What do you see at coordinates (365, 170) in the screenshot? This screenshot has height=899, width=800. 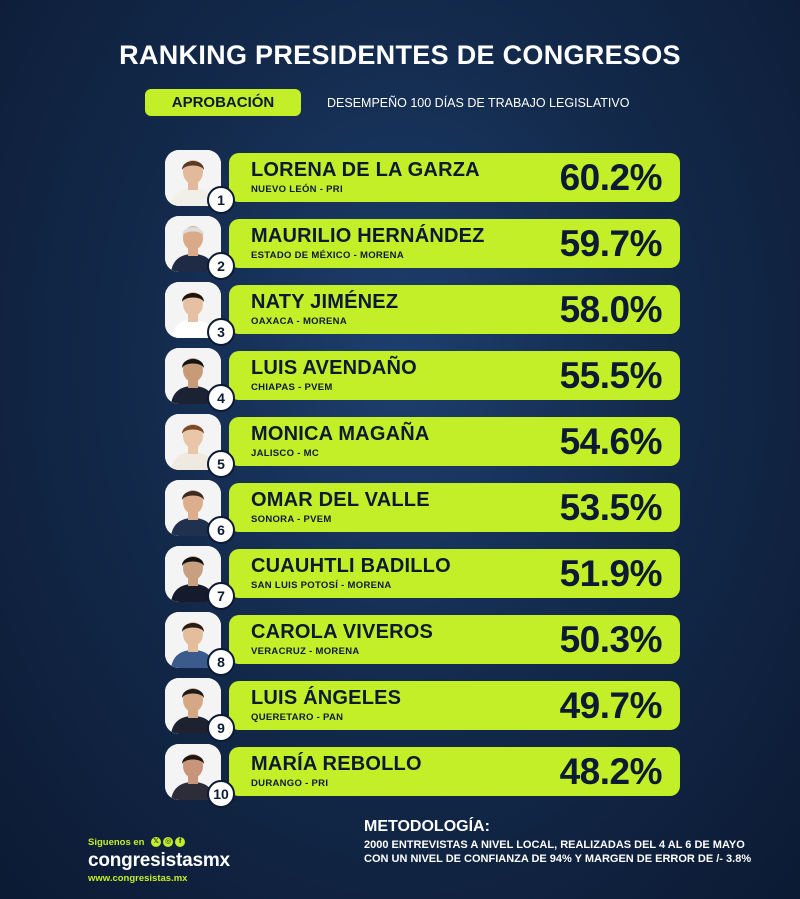 I see `legislator-name: LORENA DE LA GARZA` at bounding box center [365, 170].